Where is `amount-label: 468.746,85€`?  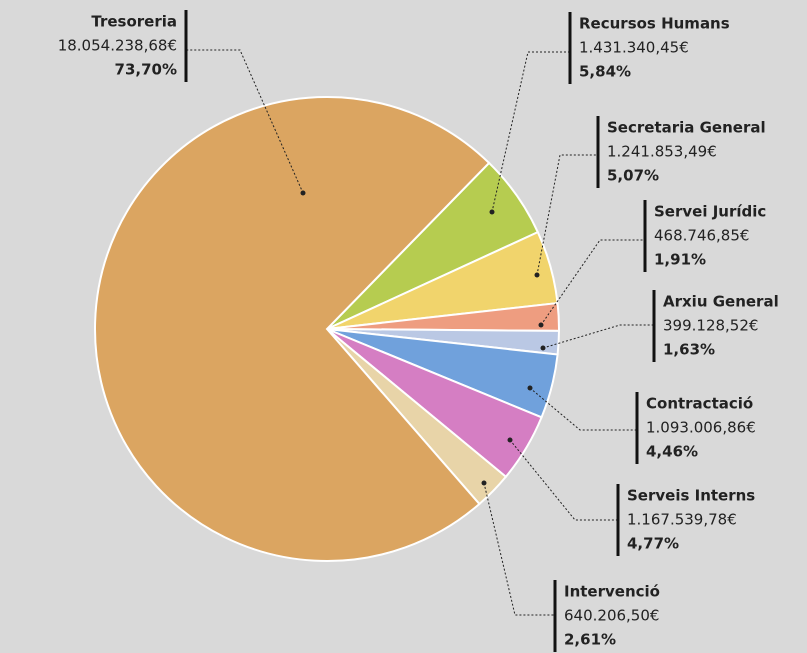
amount-label: 468.746,85€ is located at coordinates (701, 236).